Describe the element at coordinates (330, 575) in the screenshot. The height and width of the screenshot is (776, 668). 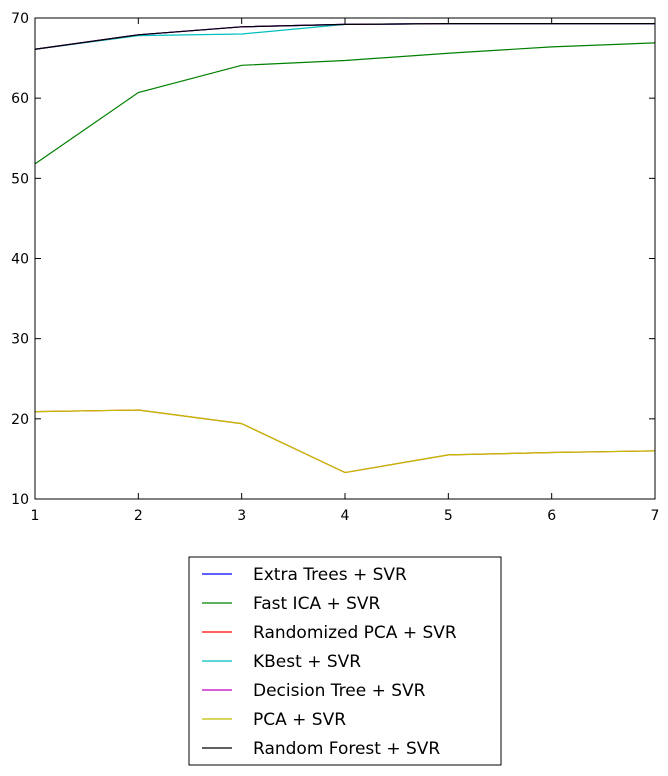
I see `legend-label-0: Extra Trees + SVR` at that location.